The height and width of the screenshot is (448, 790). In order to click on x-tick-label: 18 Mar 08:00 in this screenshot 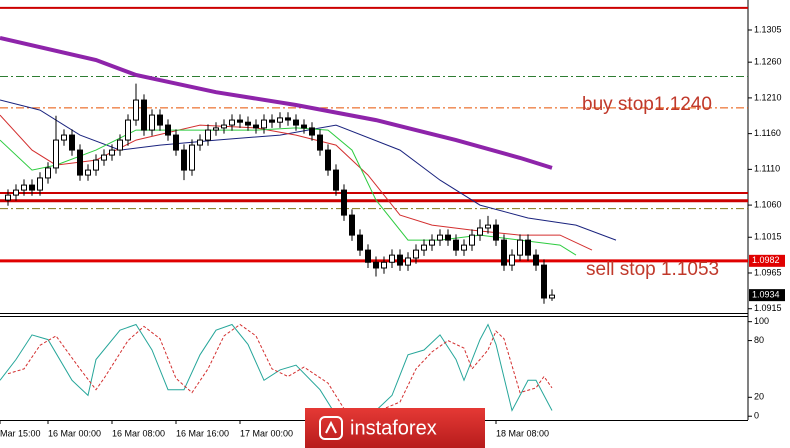, I will do `click(522, 433)`.